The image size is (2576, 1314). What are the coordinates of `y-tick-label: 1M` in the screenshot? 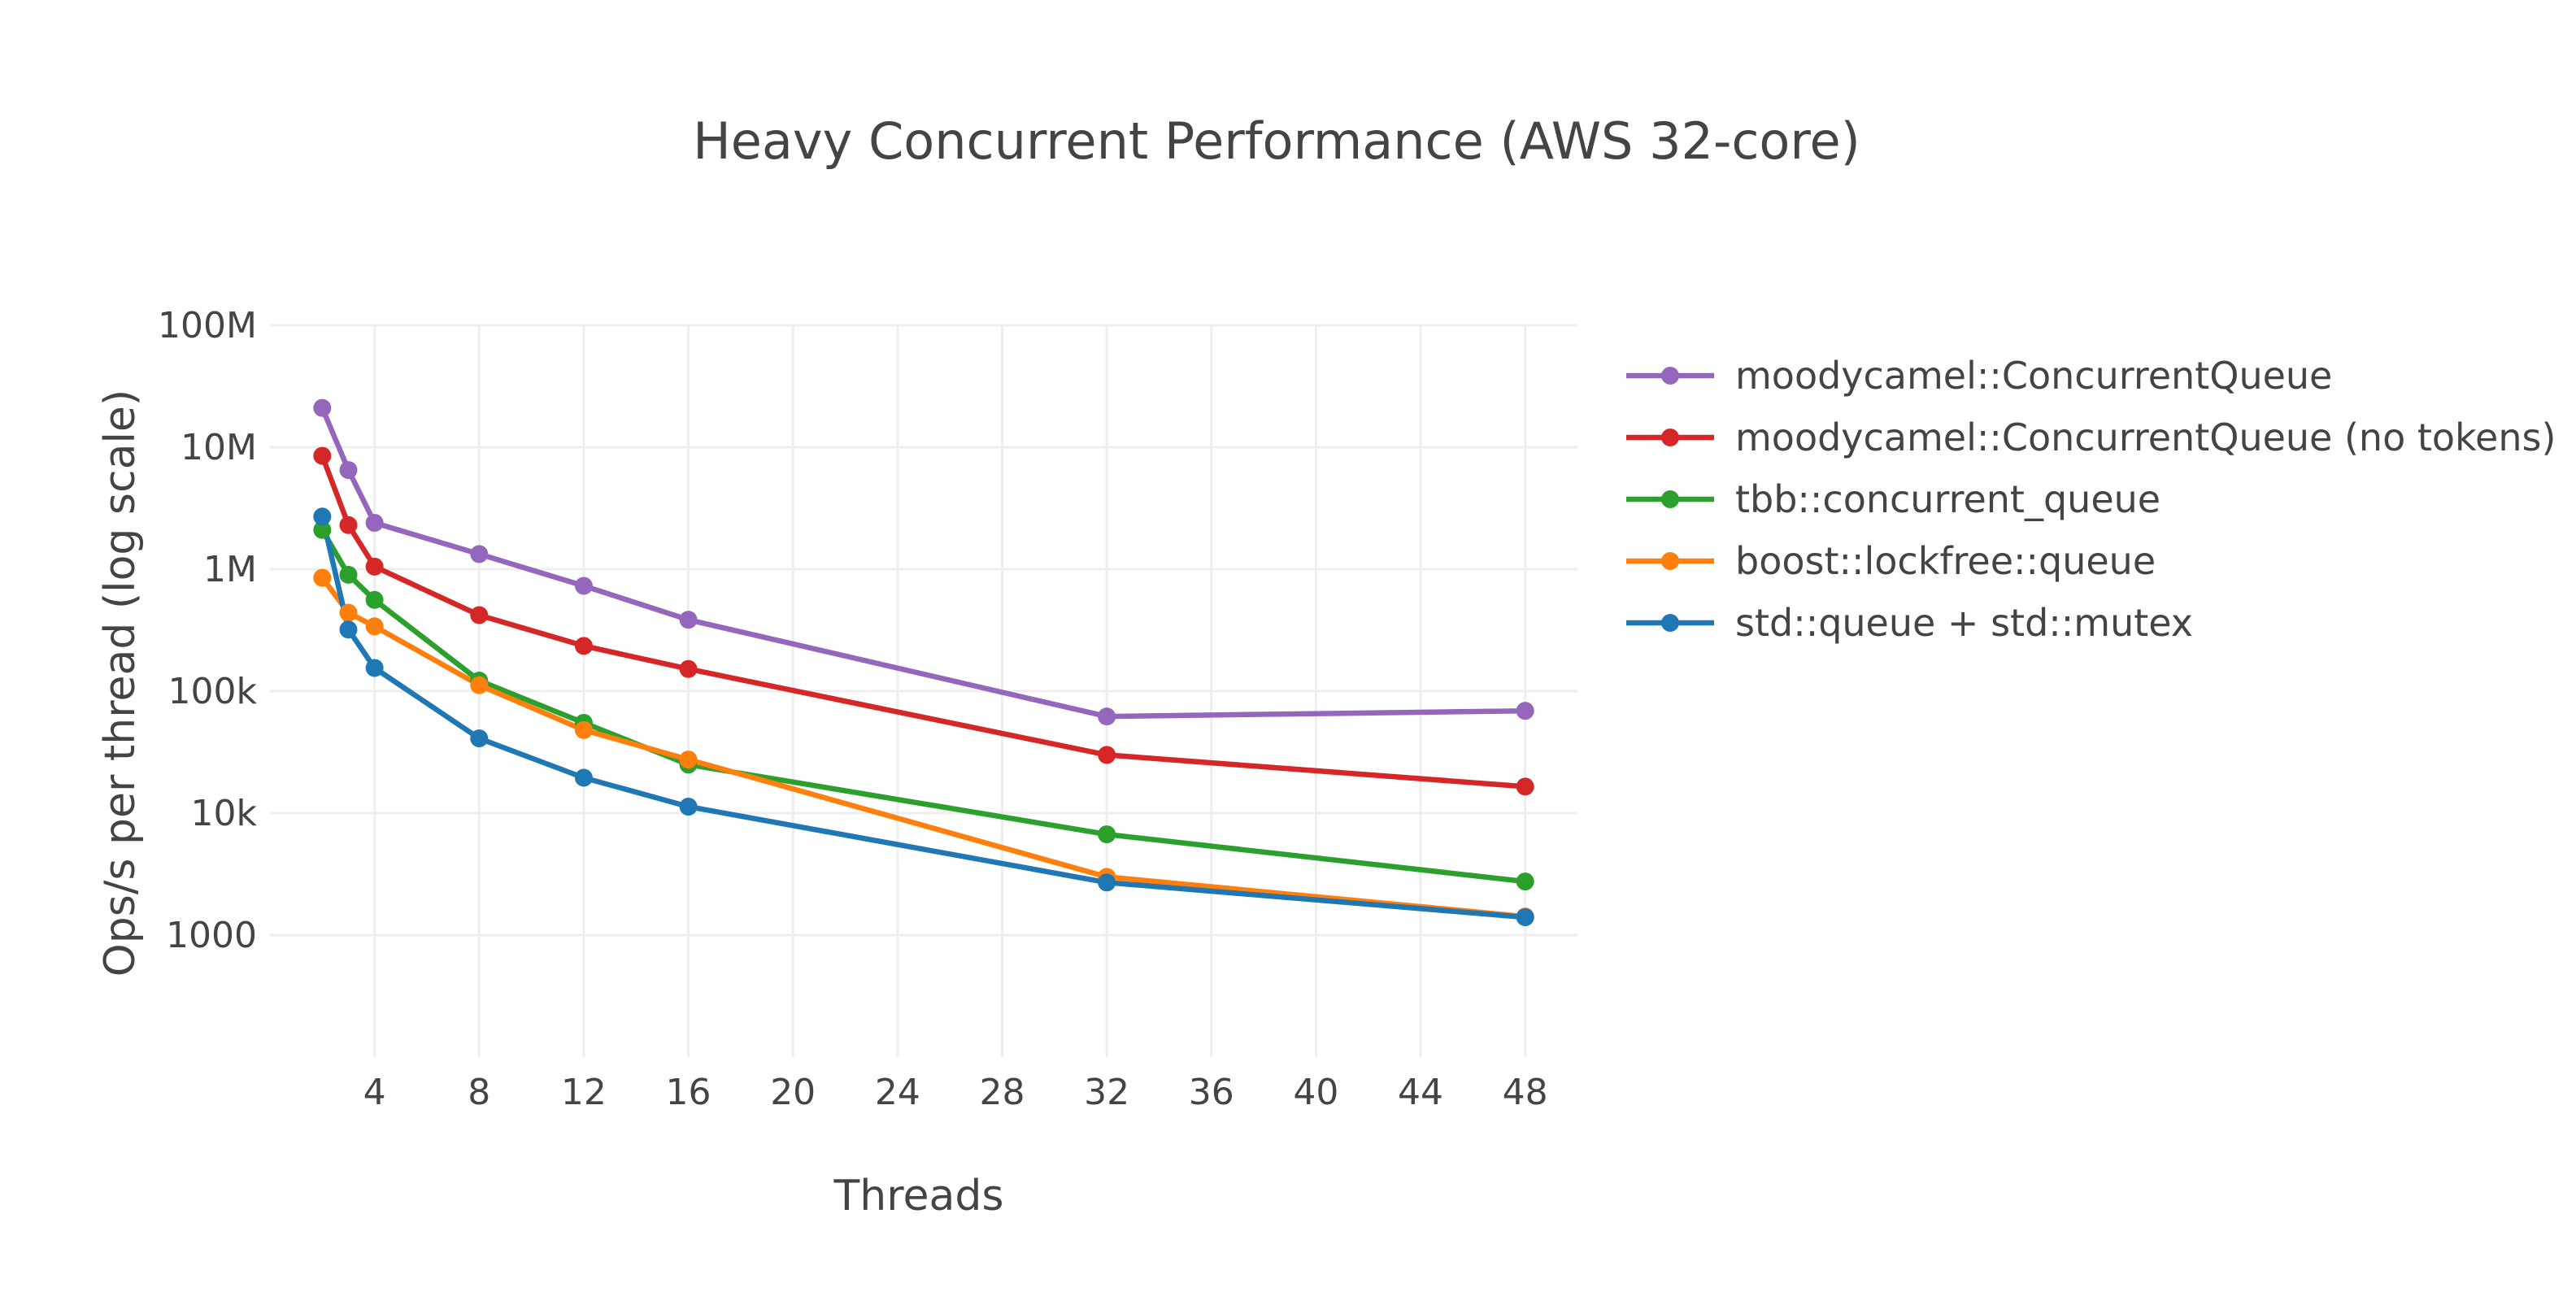 It's located at (230, 569).